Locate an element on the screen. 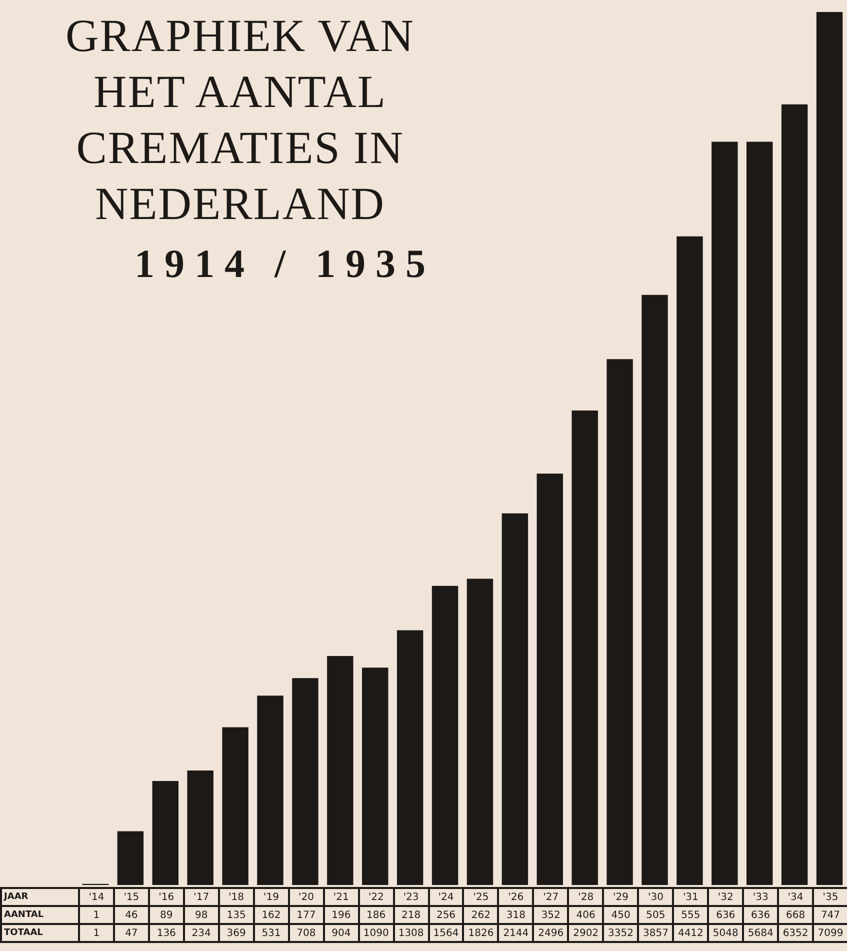  data-label: 505 is located at coordinates (656, 915).